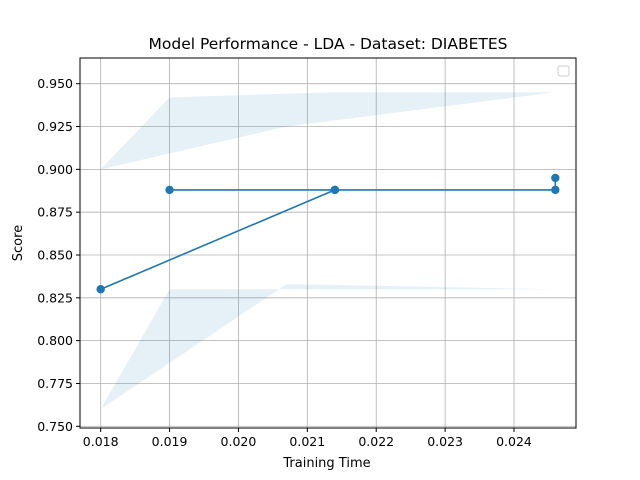  What do you see at coordinates (55, 297) in the screenshot?
I see `y-tick-label: 0.825` at bounding box center [55, 297].